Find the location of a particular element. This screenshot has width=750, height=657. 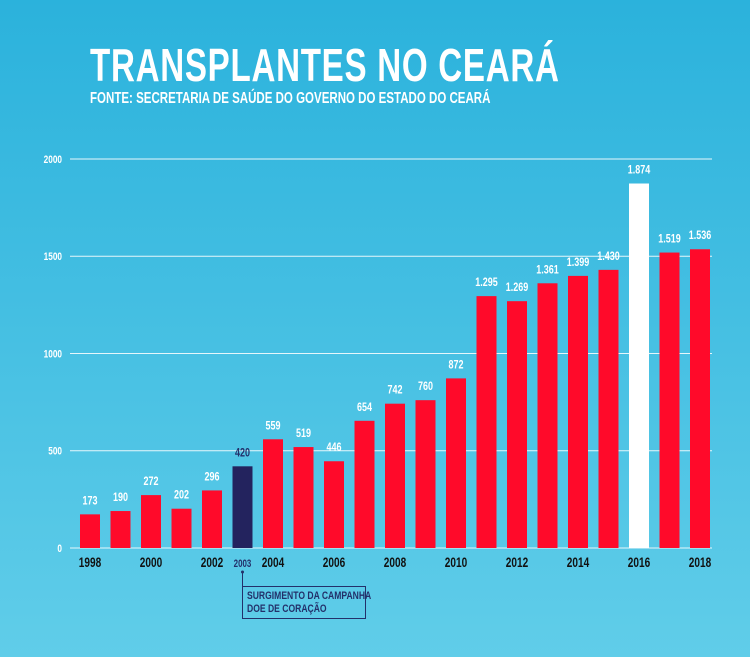

bar-2005 is located at coordinates (303, 497).